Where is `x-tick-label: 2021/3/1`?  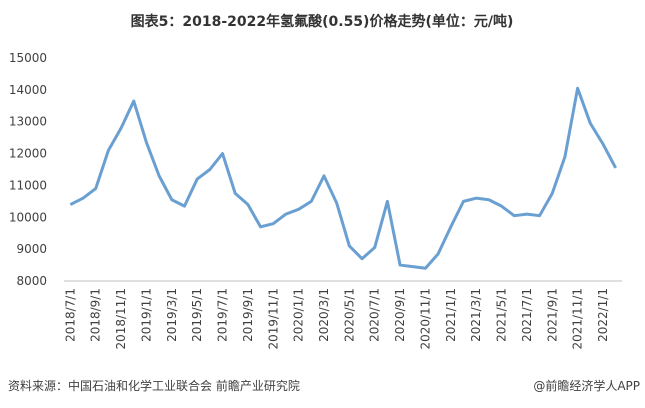 x-tick-label: 2021/3/1 is located at coordinates (476, 315).